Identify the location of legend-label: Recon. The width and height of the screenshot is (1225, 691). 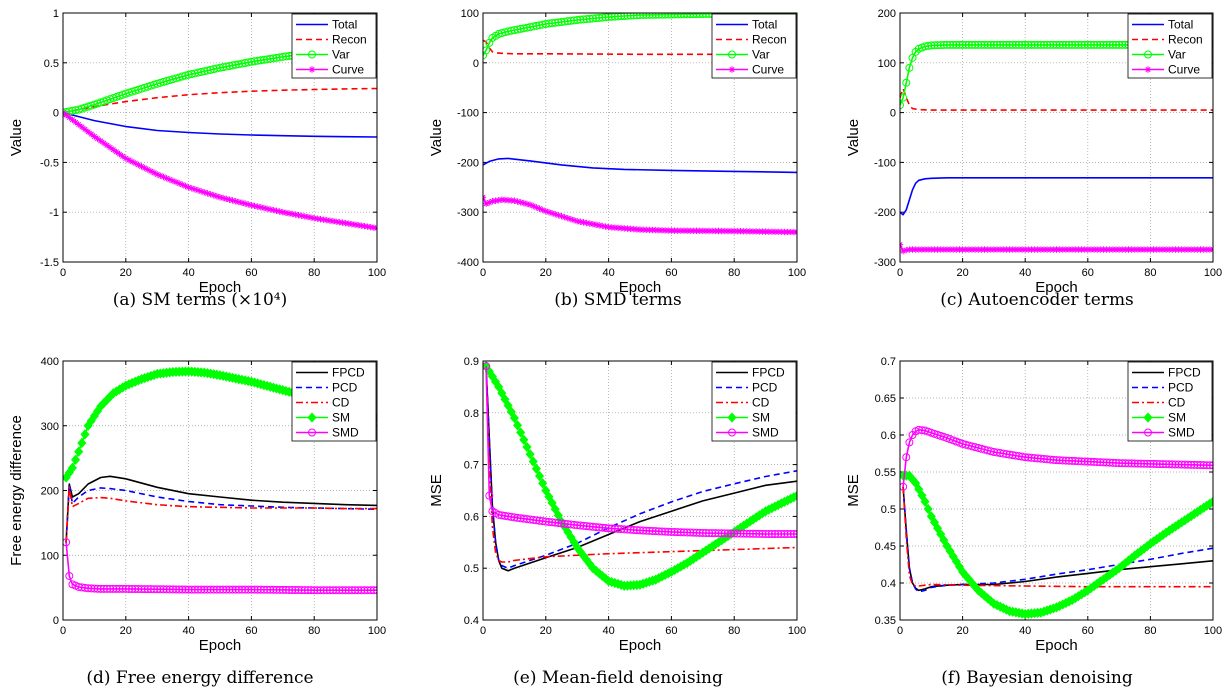
(1185, 40).